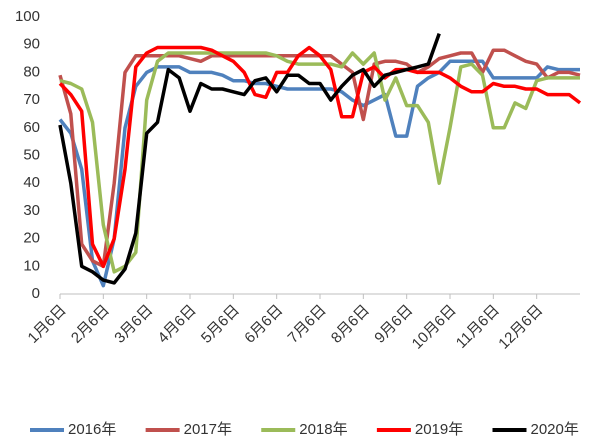  What do you see at coordinates (90, 324) in the screenshot?
I see `x-tick-label: 2月6日` at bounding box center [90, 324].